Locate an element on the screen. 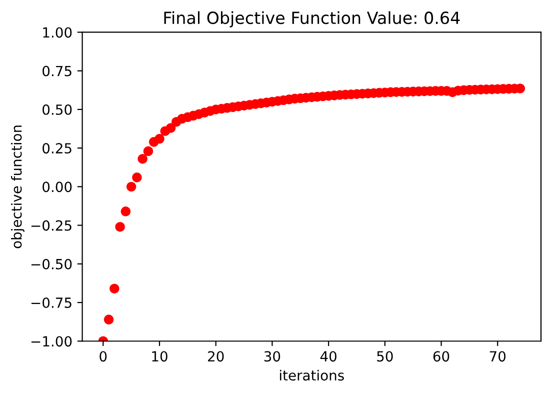 The image size is (556, 393). x-tick-label: 0 is located at coordinates (103, 356).